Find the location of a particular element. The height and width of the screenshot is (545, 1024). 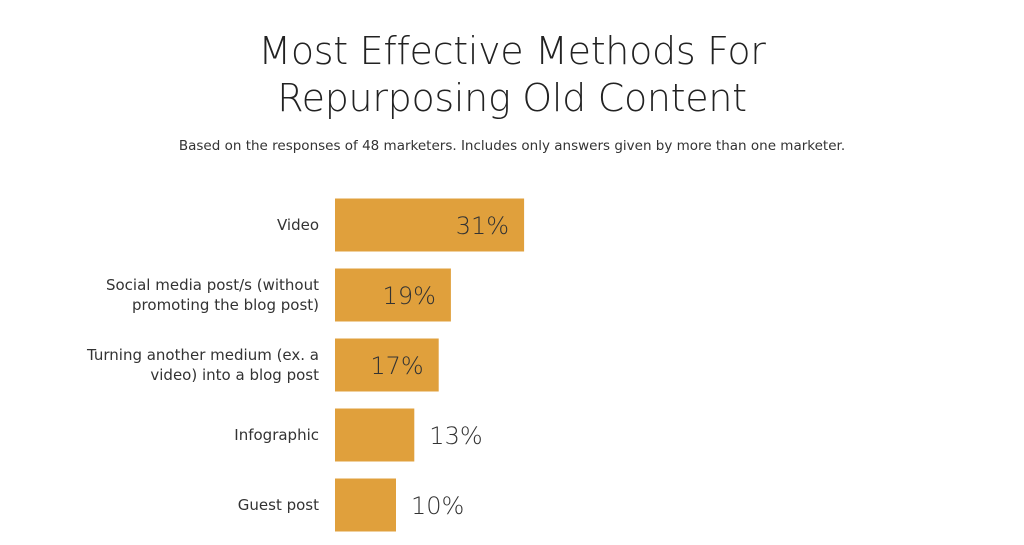

chart-title-line-1: Most Effective Methods For is located at coordinates (512, 51).